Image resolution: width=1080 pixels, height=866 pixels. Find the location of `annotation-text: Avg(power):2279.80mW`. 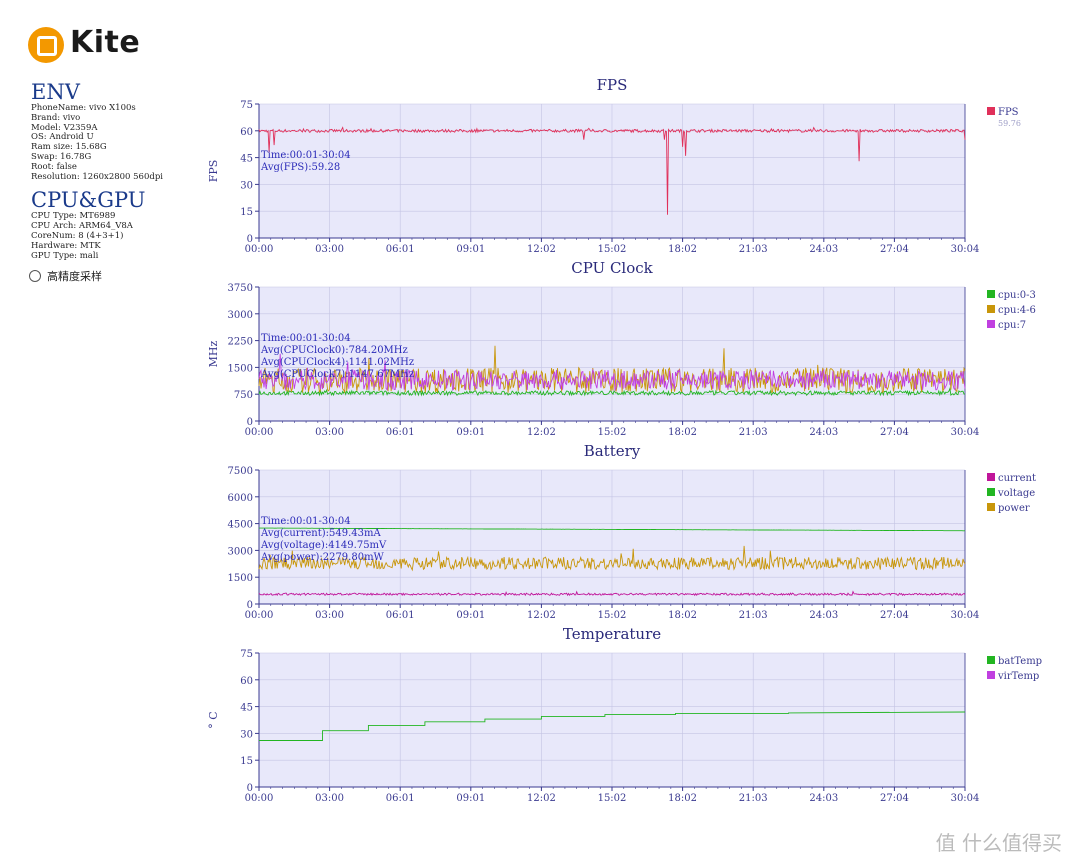

annotation-text: Avg(power):2279.80mW is located at coordinates (322, 557).